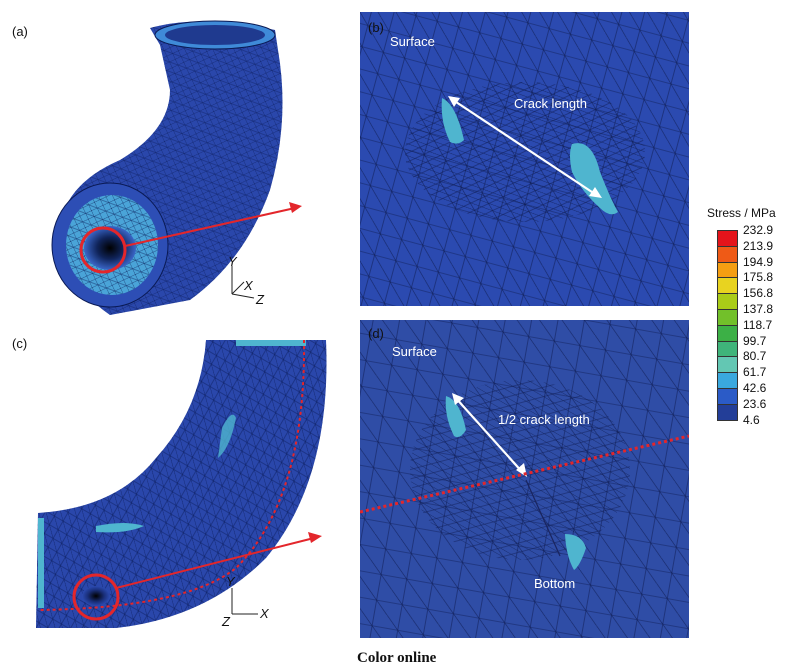 This screenshot has height=672, width=801. What do you see at coordinates (594, 179) in the screenshot?
I see `crack-tip-right` at bounding box center [594, 179].